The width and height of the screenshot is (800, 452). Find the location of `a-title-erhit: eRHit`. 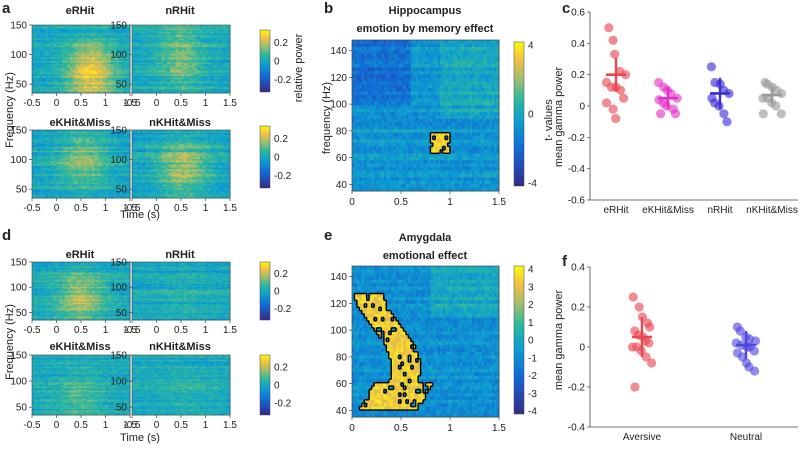

a-title-erhit: eRHit is located at coordinates (80, 11).